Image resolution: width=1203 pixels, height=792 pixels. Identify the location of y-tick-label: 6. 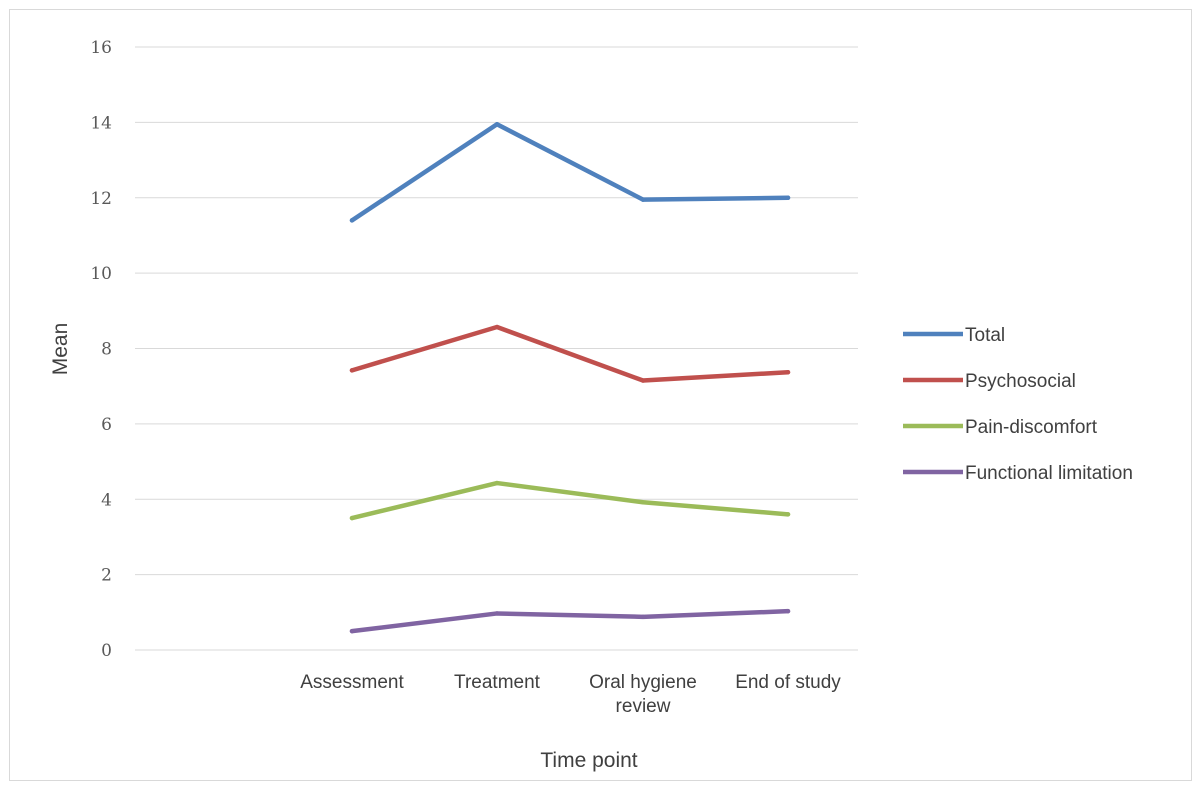
(106, 425).